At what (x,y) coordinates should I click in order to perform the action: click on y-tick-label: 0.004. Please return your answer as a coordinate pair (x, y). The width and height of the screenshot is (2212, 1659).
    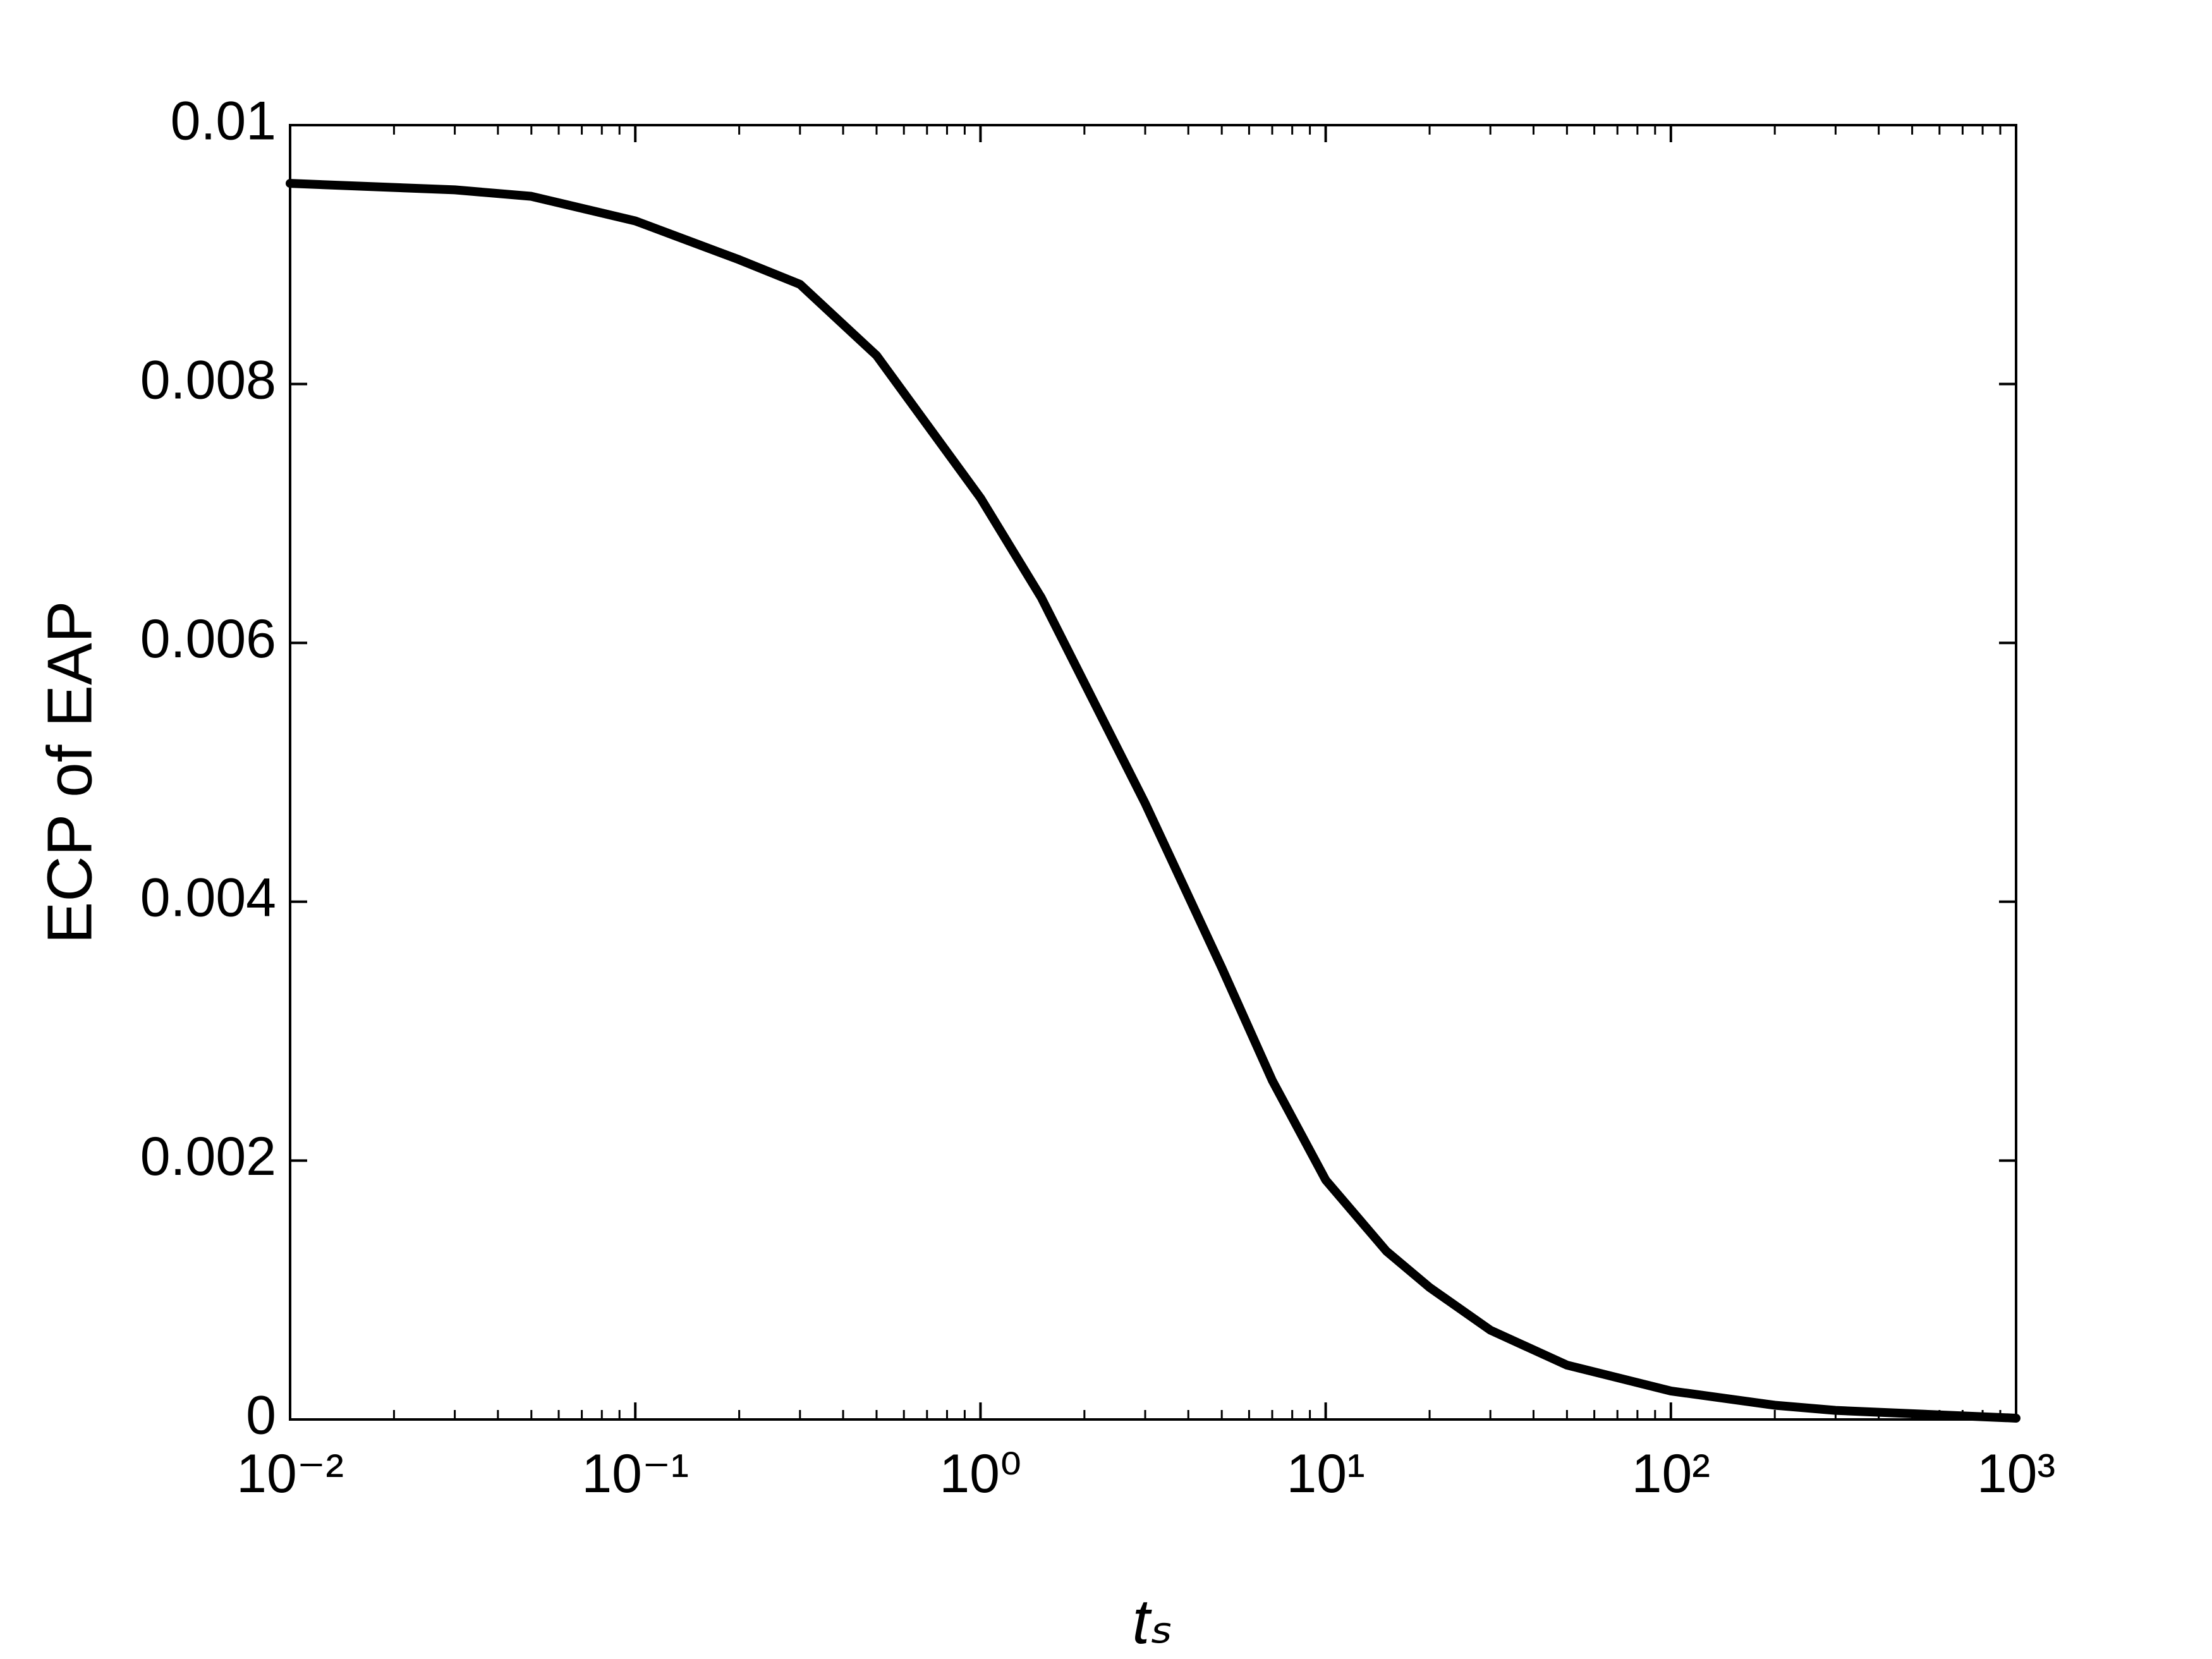
    Looking at the image, I should click on (208, 898).